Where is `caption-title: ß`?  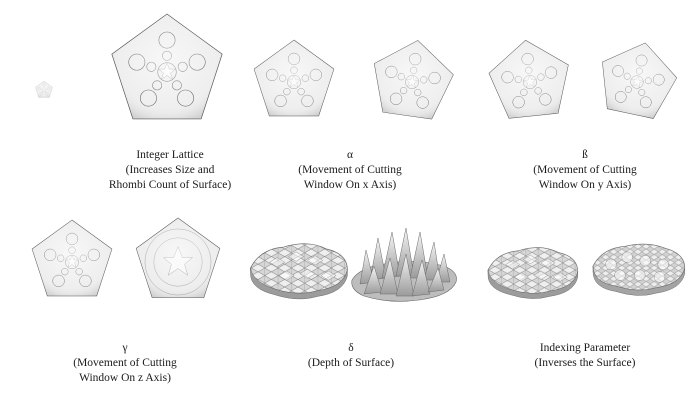 caption-title: ß is located at coordinates (585, 155).